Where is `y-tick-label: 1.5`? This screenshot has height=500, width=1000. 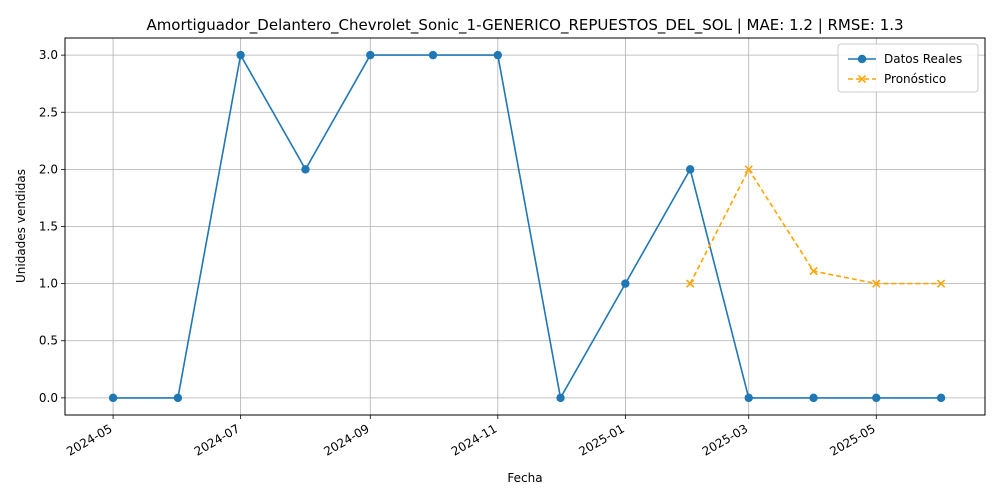
y-tick-label: 1.5 is located at coordinates (48, 227).